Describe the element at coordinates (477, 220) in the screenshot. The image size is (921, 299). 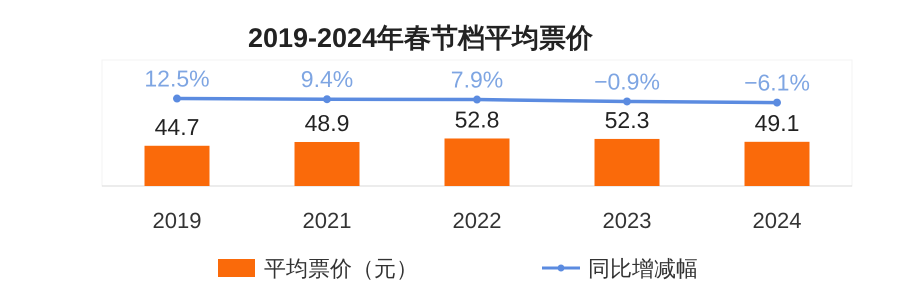
I see `x-tick-label: 2022` at that location.